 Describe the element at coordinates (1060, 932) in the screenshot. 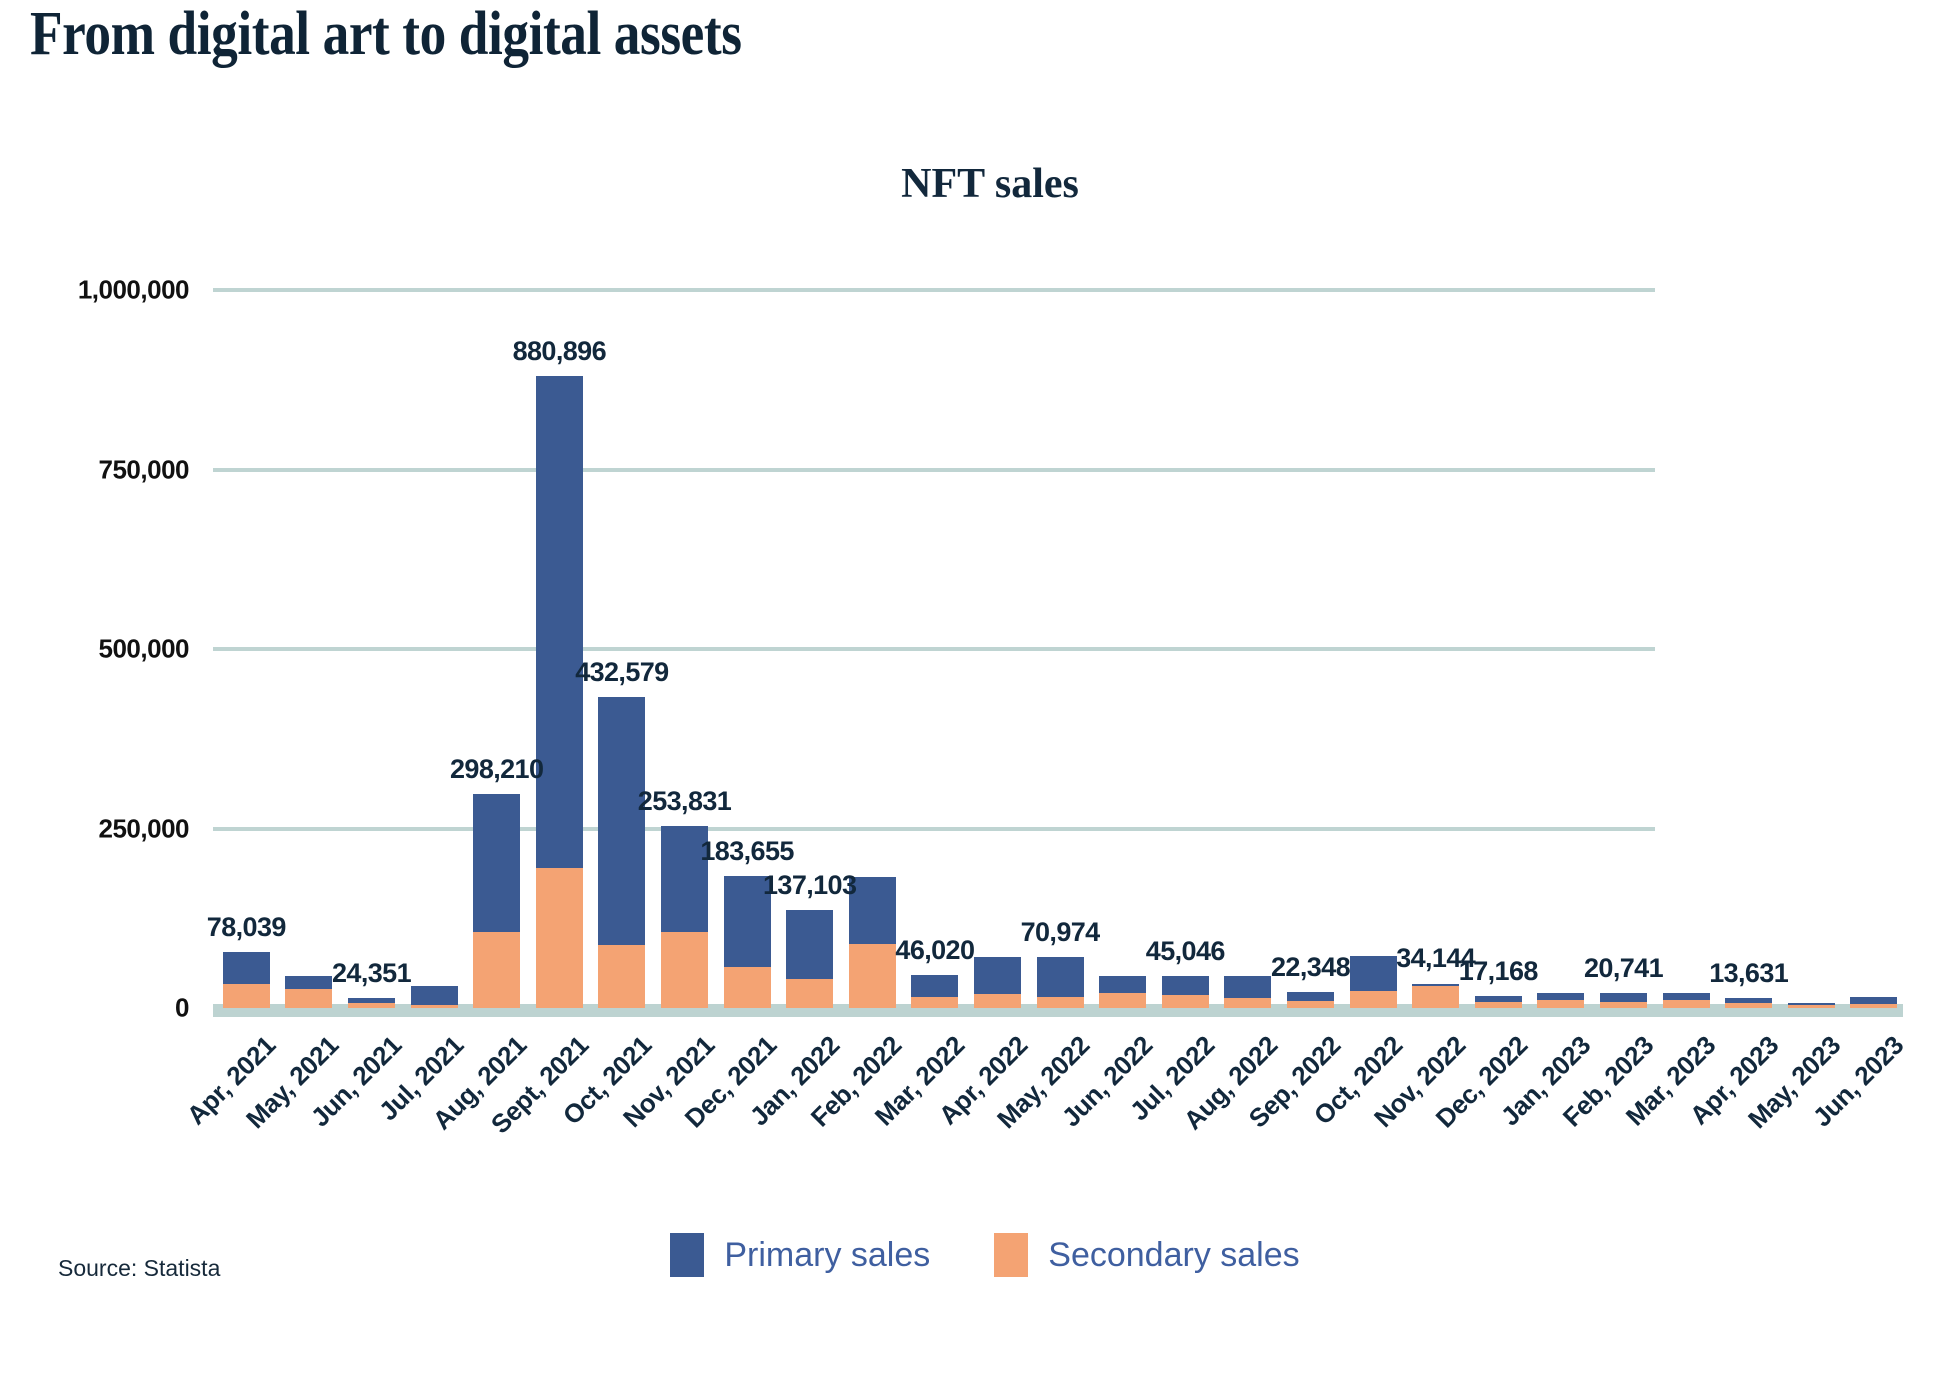

I see `bar-value-label: 70,974` at that location.